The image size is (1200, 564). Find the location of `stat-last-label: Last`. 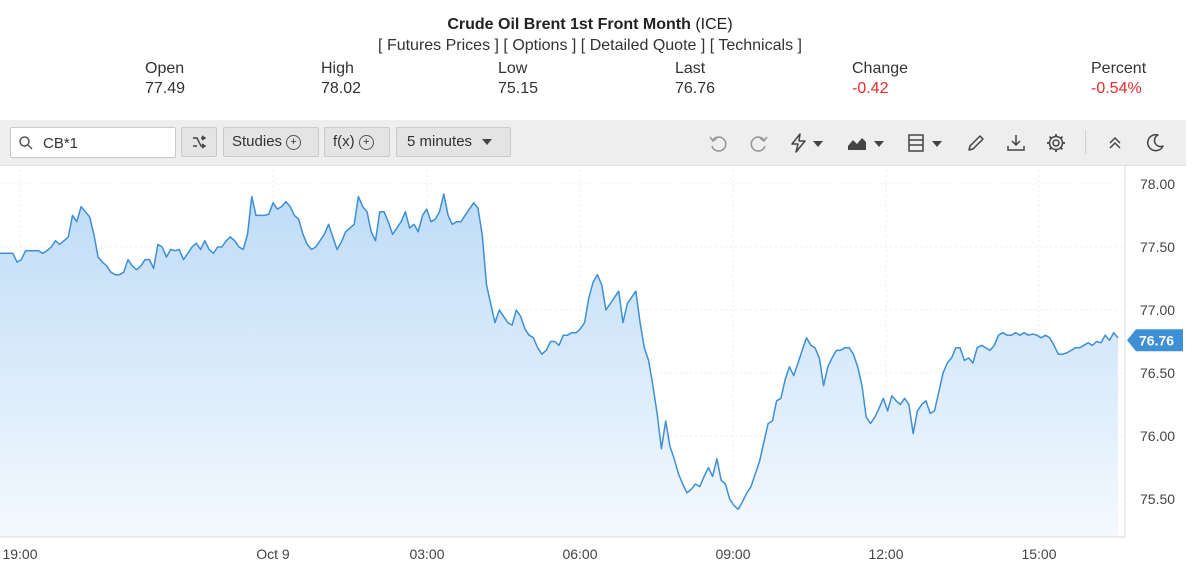

stat-last-label: Last is located at coordinates (690, 68).